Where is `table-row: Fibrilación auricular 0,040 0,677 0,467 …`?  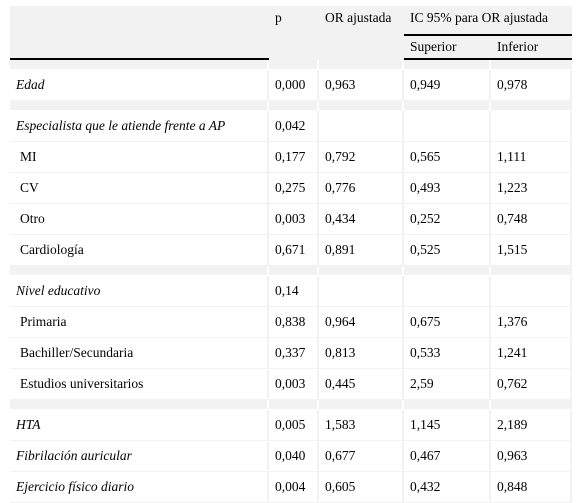
table-row: Fibrilación auricular 0,040 0,677 0,467 … is located at coordinates (291, 456).